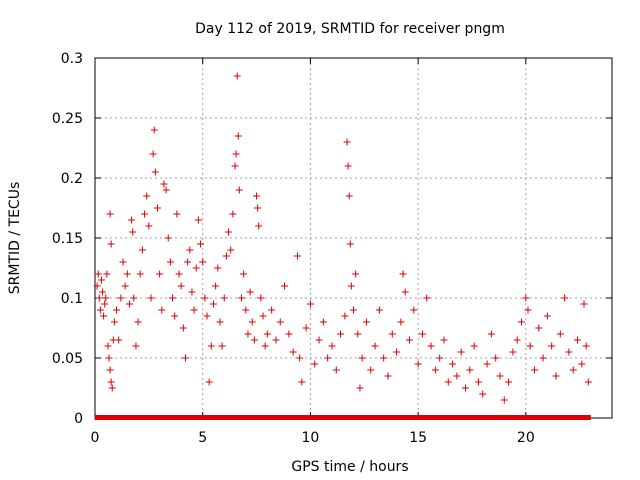 This screenshot has width=640, height=480. Describe the element at coordinates (418, 438) in the screenshot. I see `x-tick-label: 15` at that location.